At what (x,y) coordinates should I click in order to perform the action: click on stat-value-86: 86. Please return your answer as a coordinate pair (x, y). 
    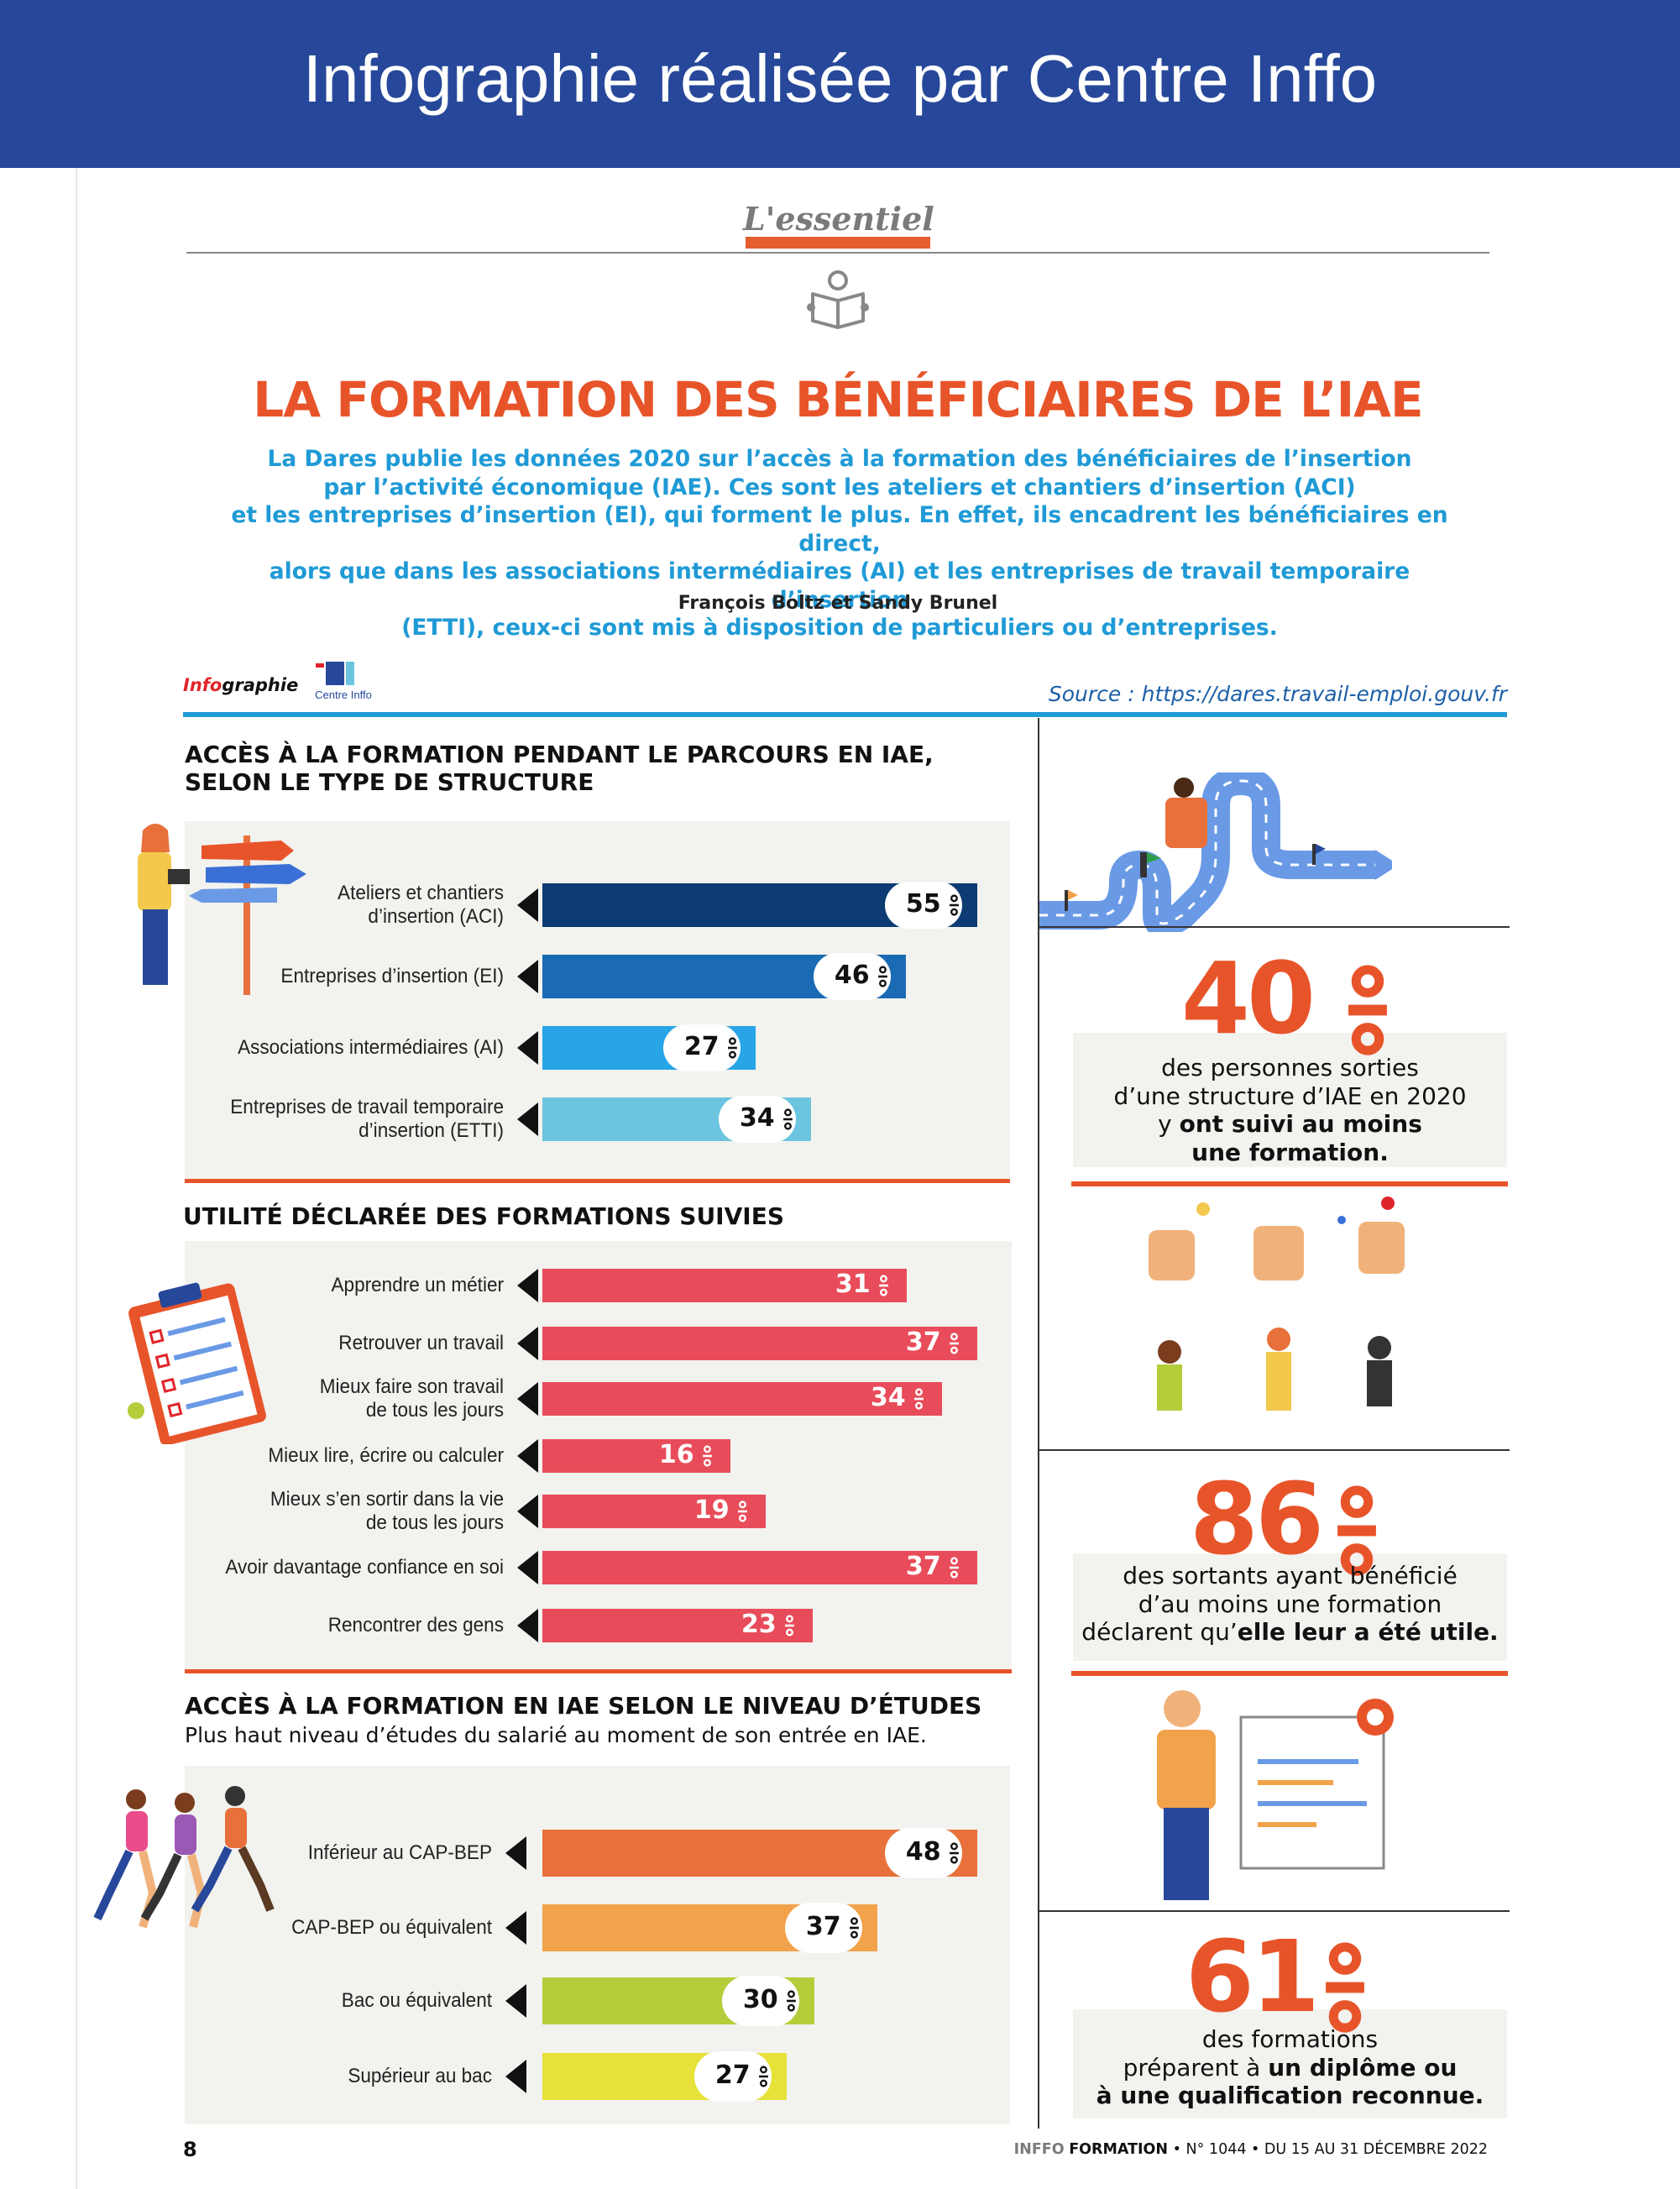
    Looking at the image, I should click on (1256, 1519).